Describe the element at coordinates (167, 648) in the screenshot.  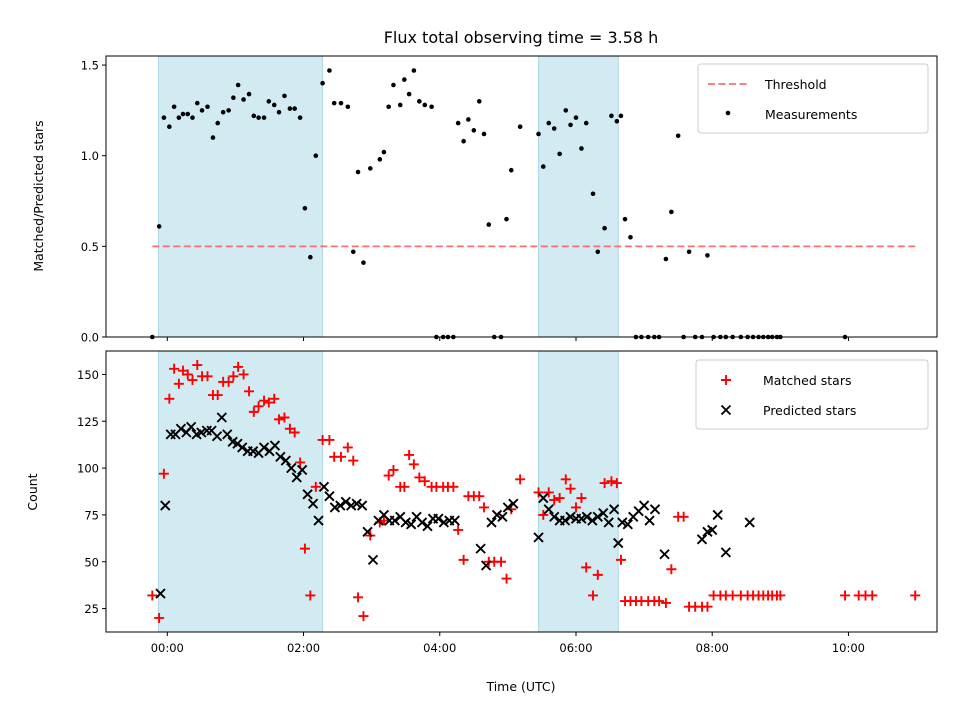
I see `x-tick-label: 00:00` at that location.